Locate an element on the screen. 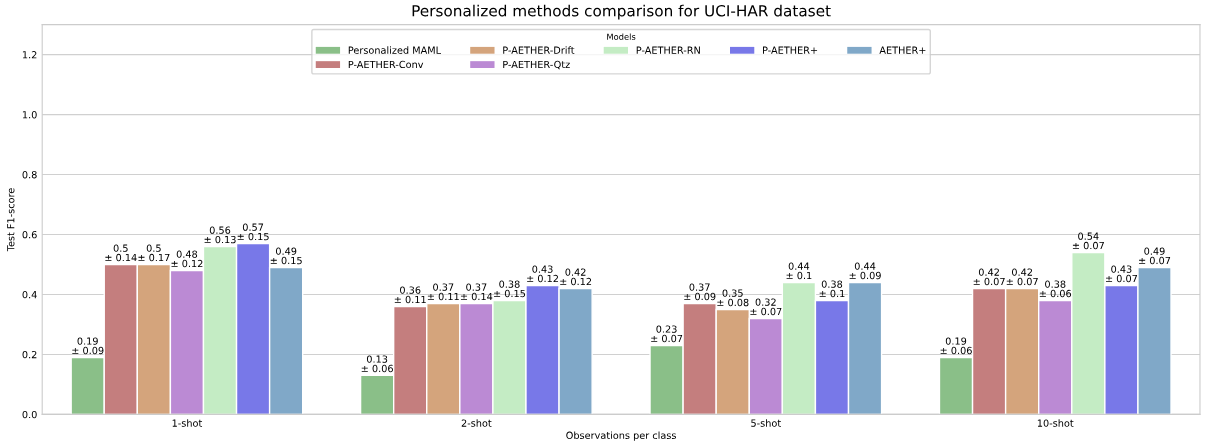 This screenshot has height=448, width=1206. legend-label: AETHER+ is located at coordinates (902, 50).